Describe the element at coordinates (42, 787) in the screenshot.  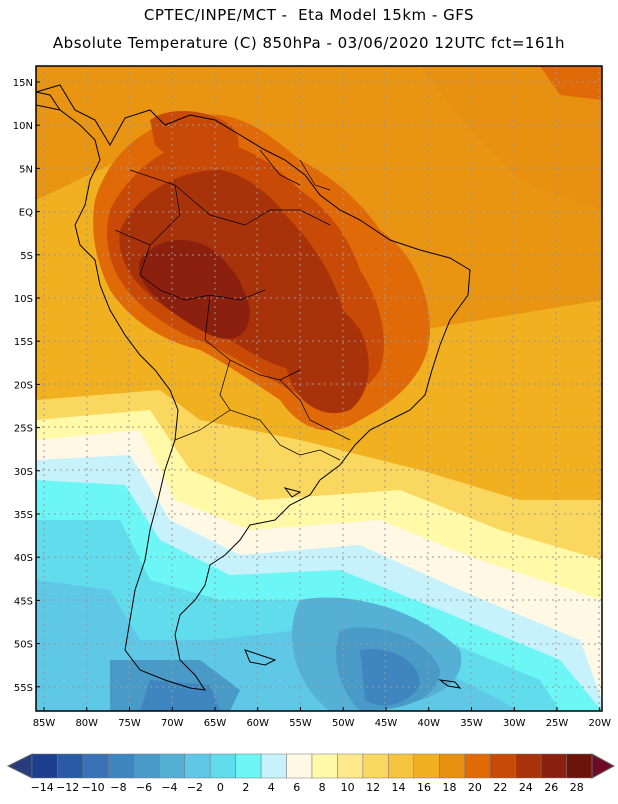
I see `colorbar-label: −14` at that location.